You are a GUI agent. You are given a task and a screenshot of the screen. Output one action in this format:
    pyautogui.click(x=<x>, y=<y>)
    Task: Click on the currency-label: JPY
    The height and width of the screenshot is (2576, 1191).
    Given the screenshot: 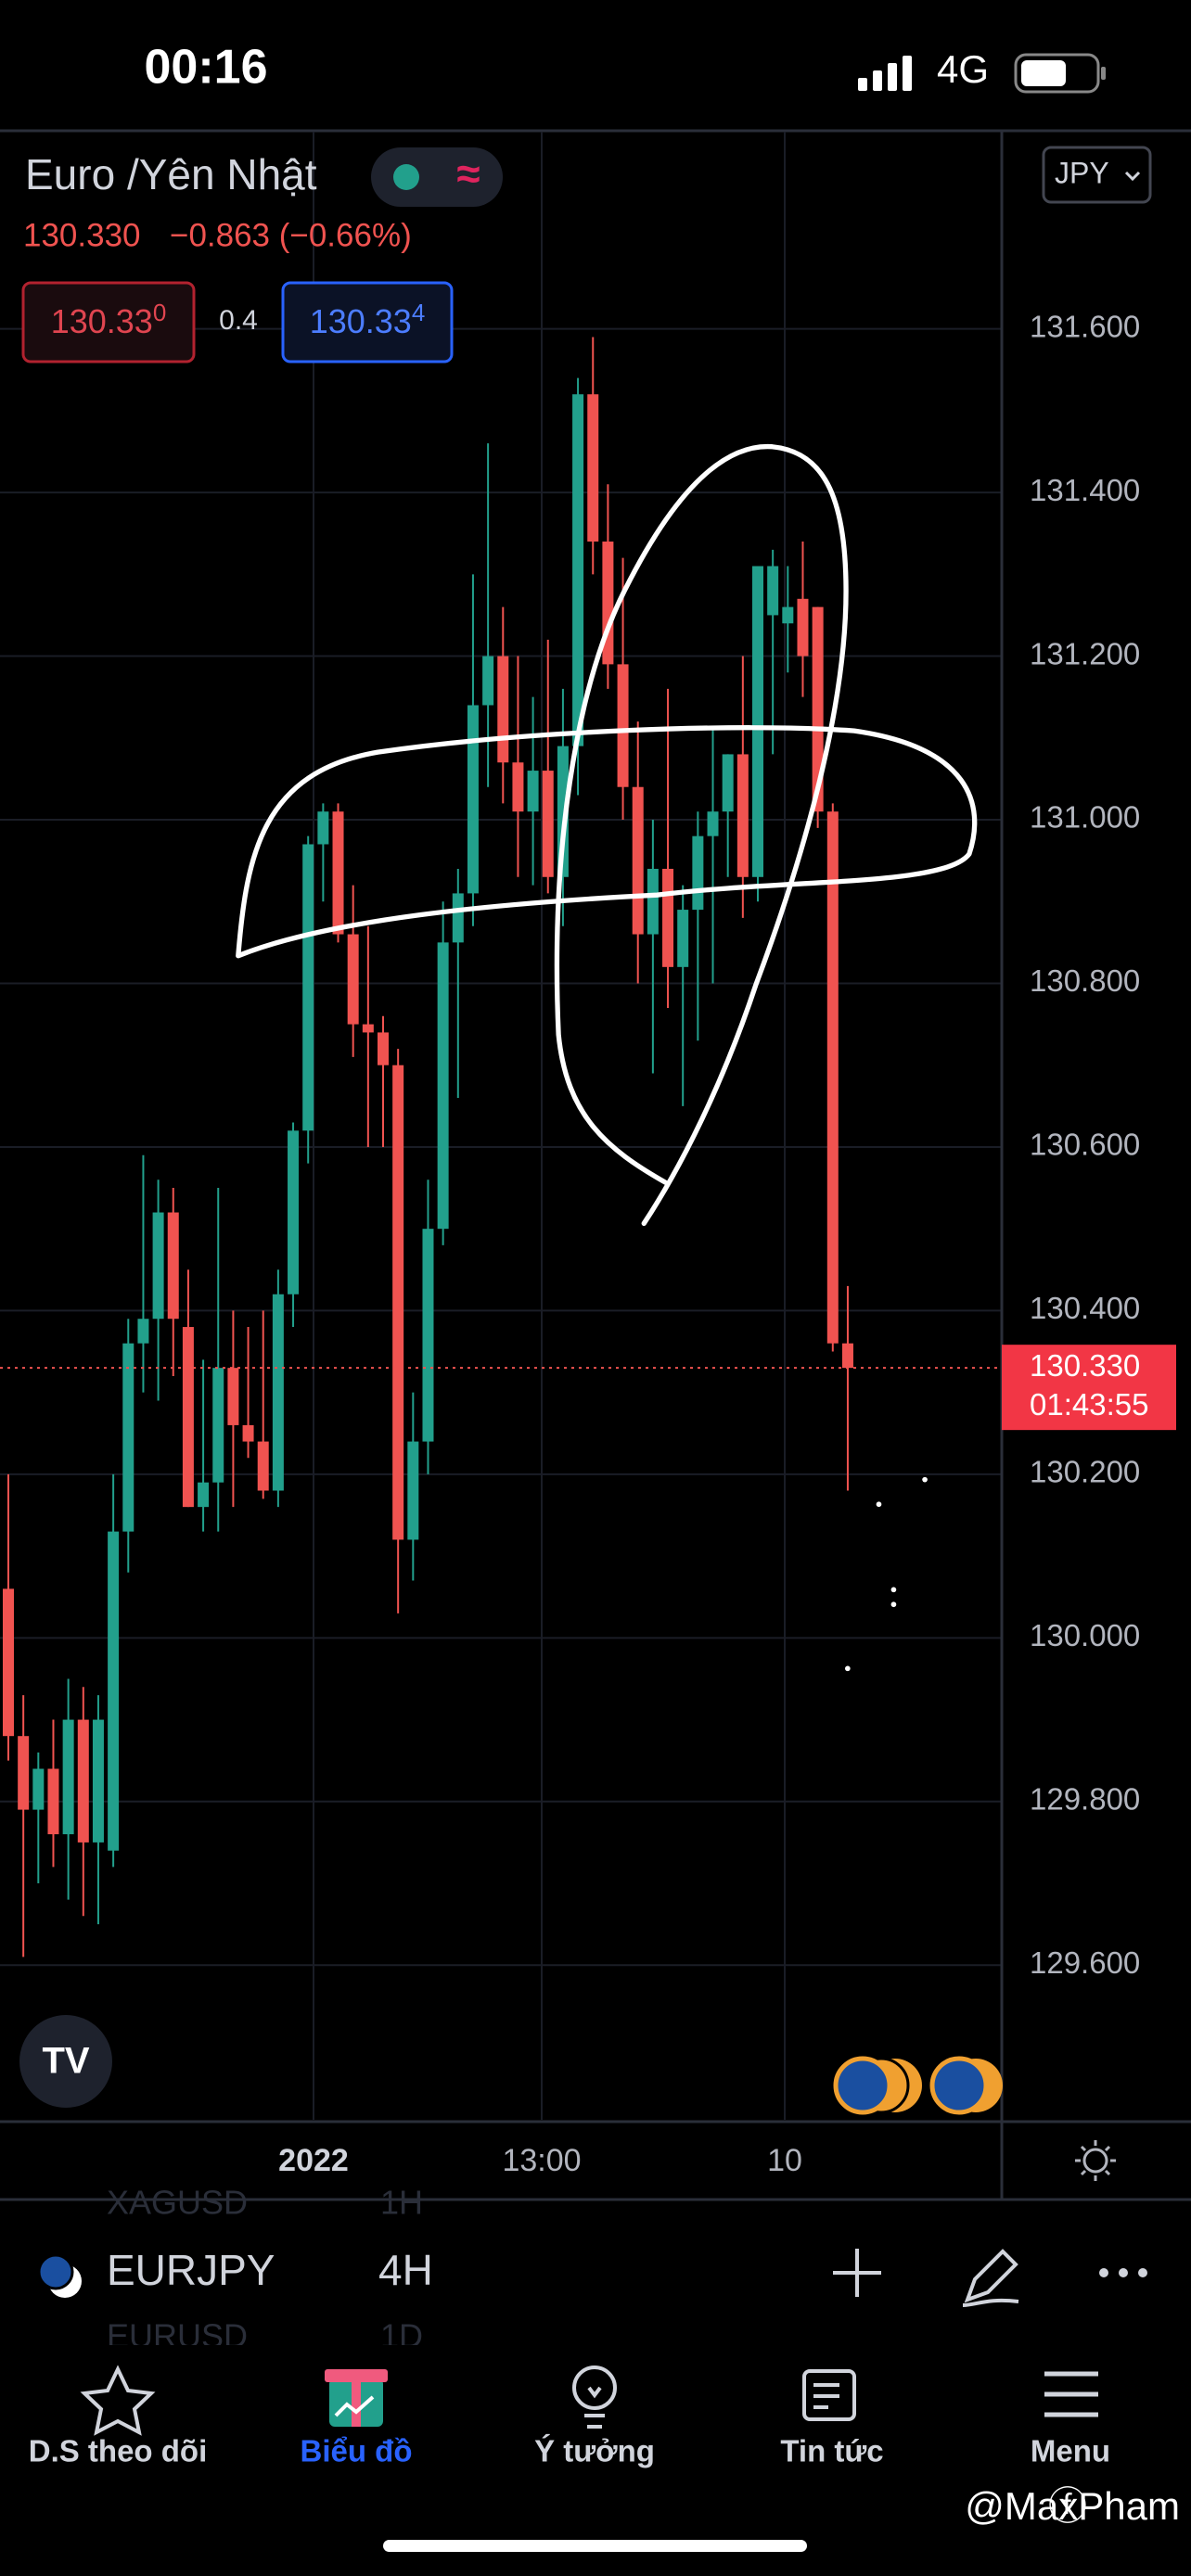 What is the action you would take?
    pyautogui.click(x=1082, y=172)
    